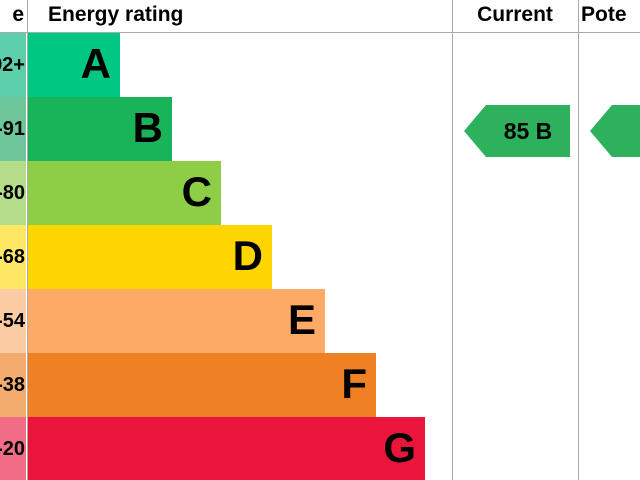 The image size is (640, 480). What do you see at coordinates (202, 385) in the screenshot?
I see `rating-bar-f: F` at bounding box center [202, 385].